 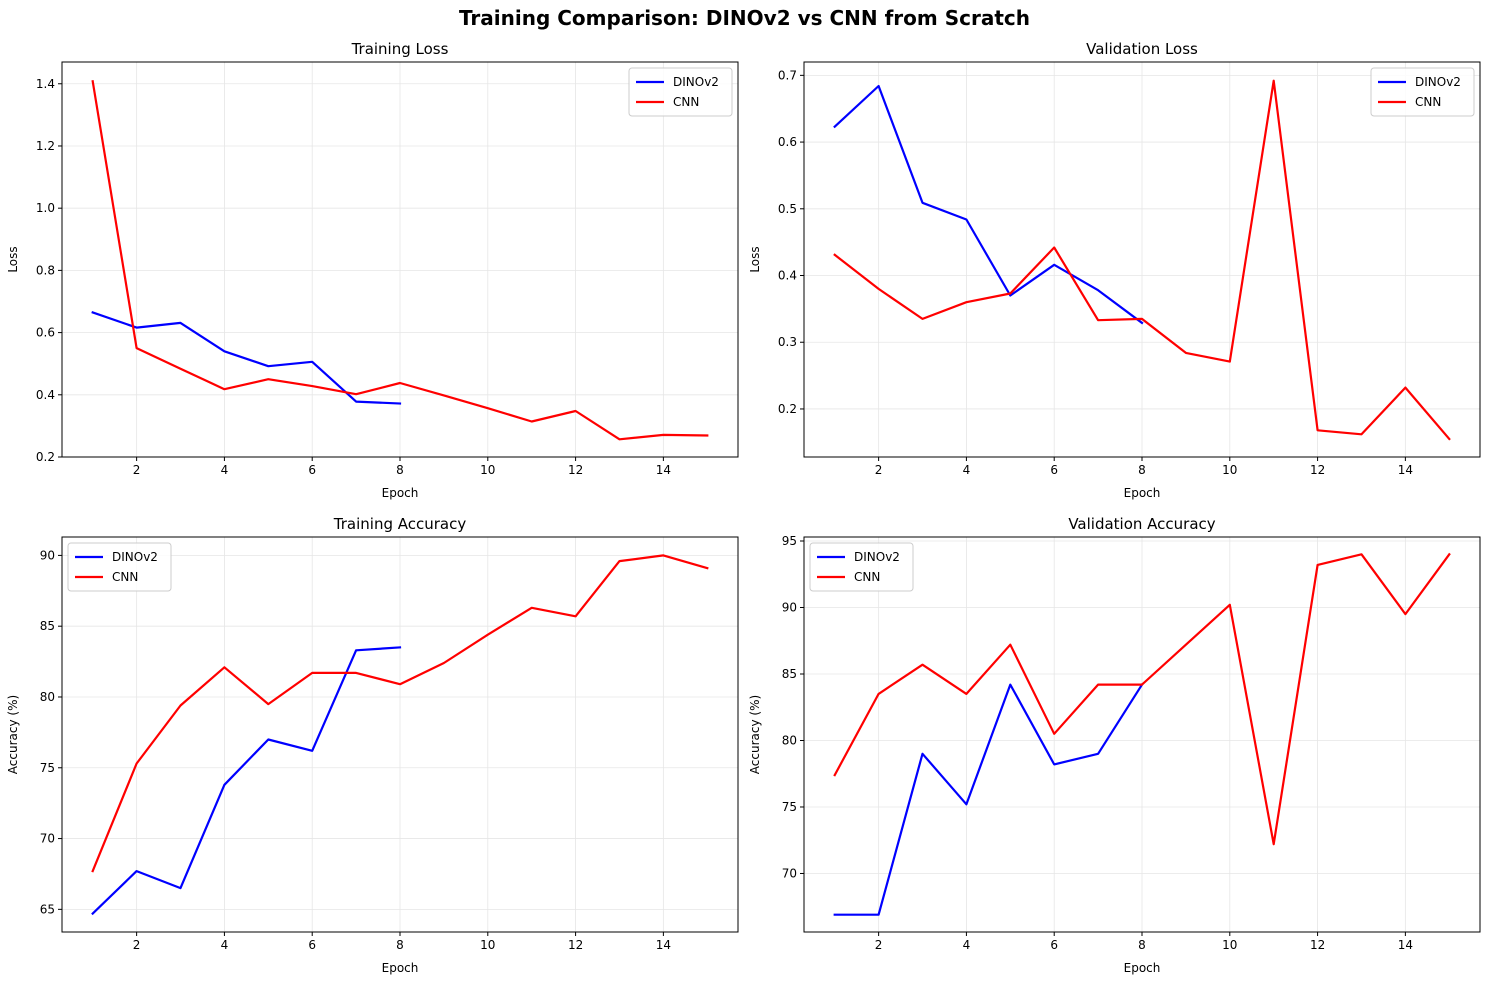 What do you see at coordinates (787, 342) in the screenshot?
I see `y-tick-label: 0.3` at bounding box center [787, 342].